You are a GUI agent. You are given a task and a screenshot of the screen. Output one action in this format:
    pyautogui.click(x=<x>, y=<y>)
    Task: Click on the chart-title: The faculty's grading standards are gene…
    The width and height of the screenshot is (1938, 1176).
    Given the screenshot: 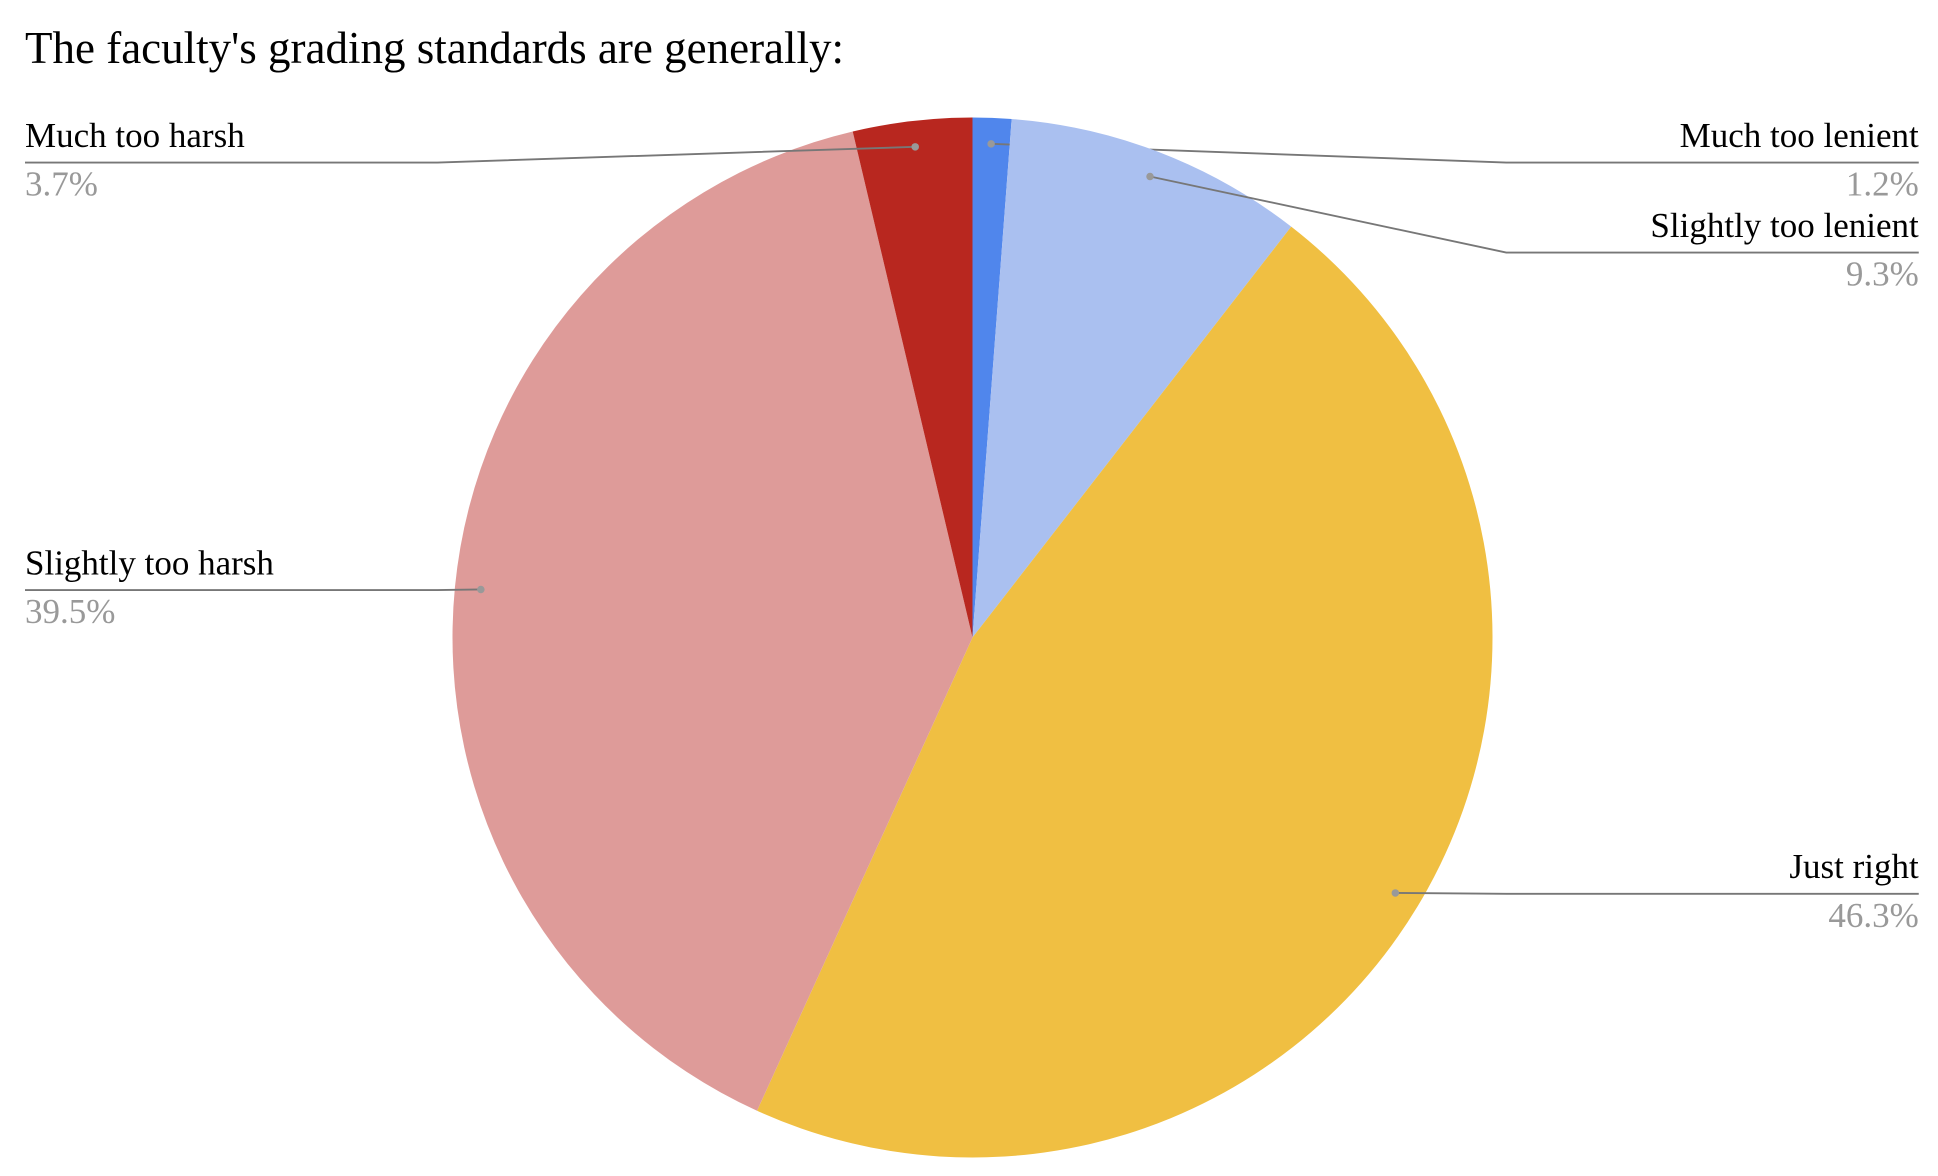 What is the action you would take?
    pyautogui.click(x=434, y=48)
    